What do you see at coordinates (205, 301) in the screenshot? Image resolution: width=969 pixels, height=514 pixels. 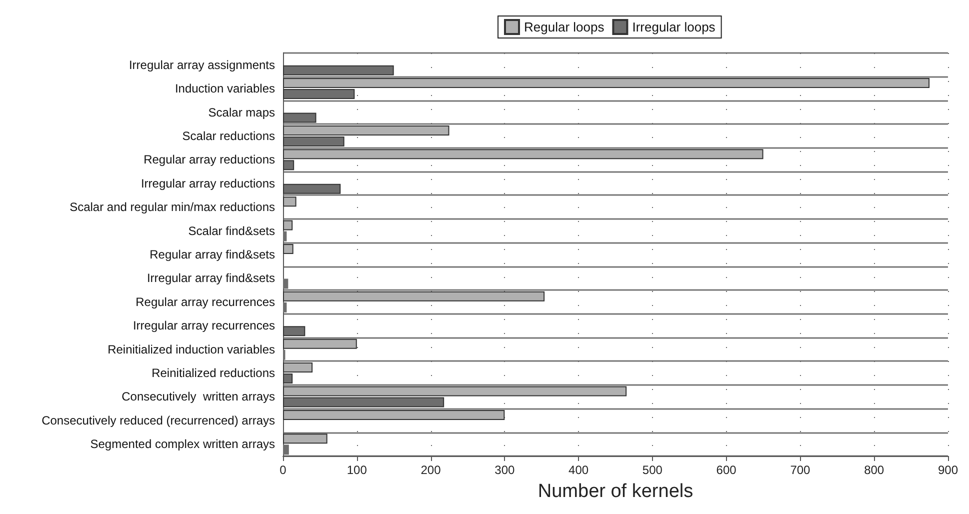 I see `y-tick-label: Regular array recurrences` at bounding box center [205, 301].